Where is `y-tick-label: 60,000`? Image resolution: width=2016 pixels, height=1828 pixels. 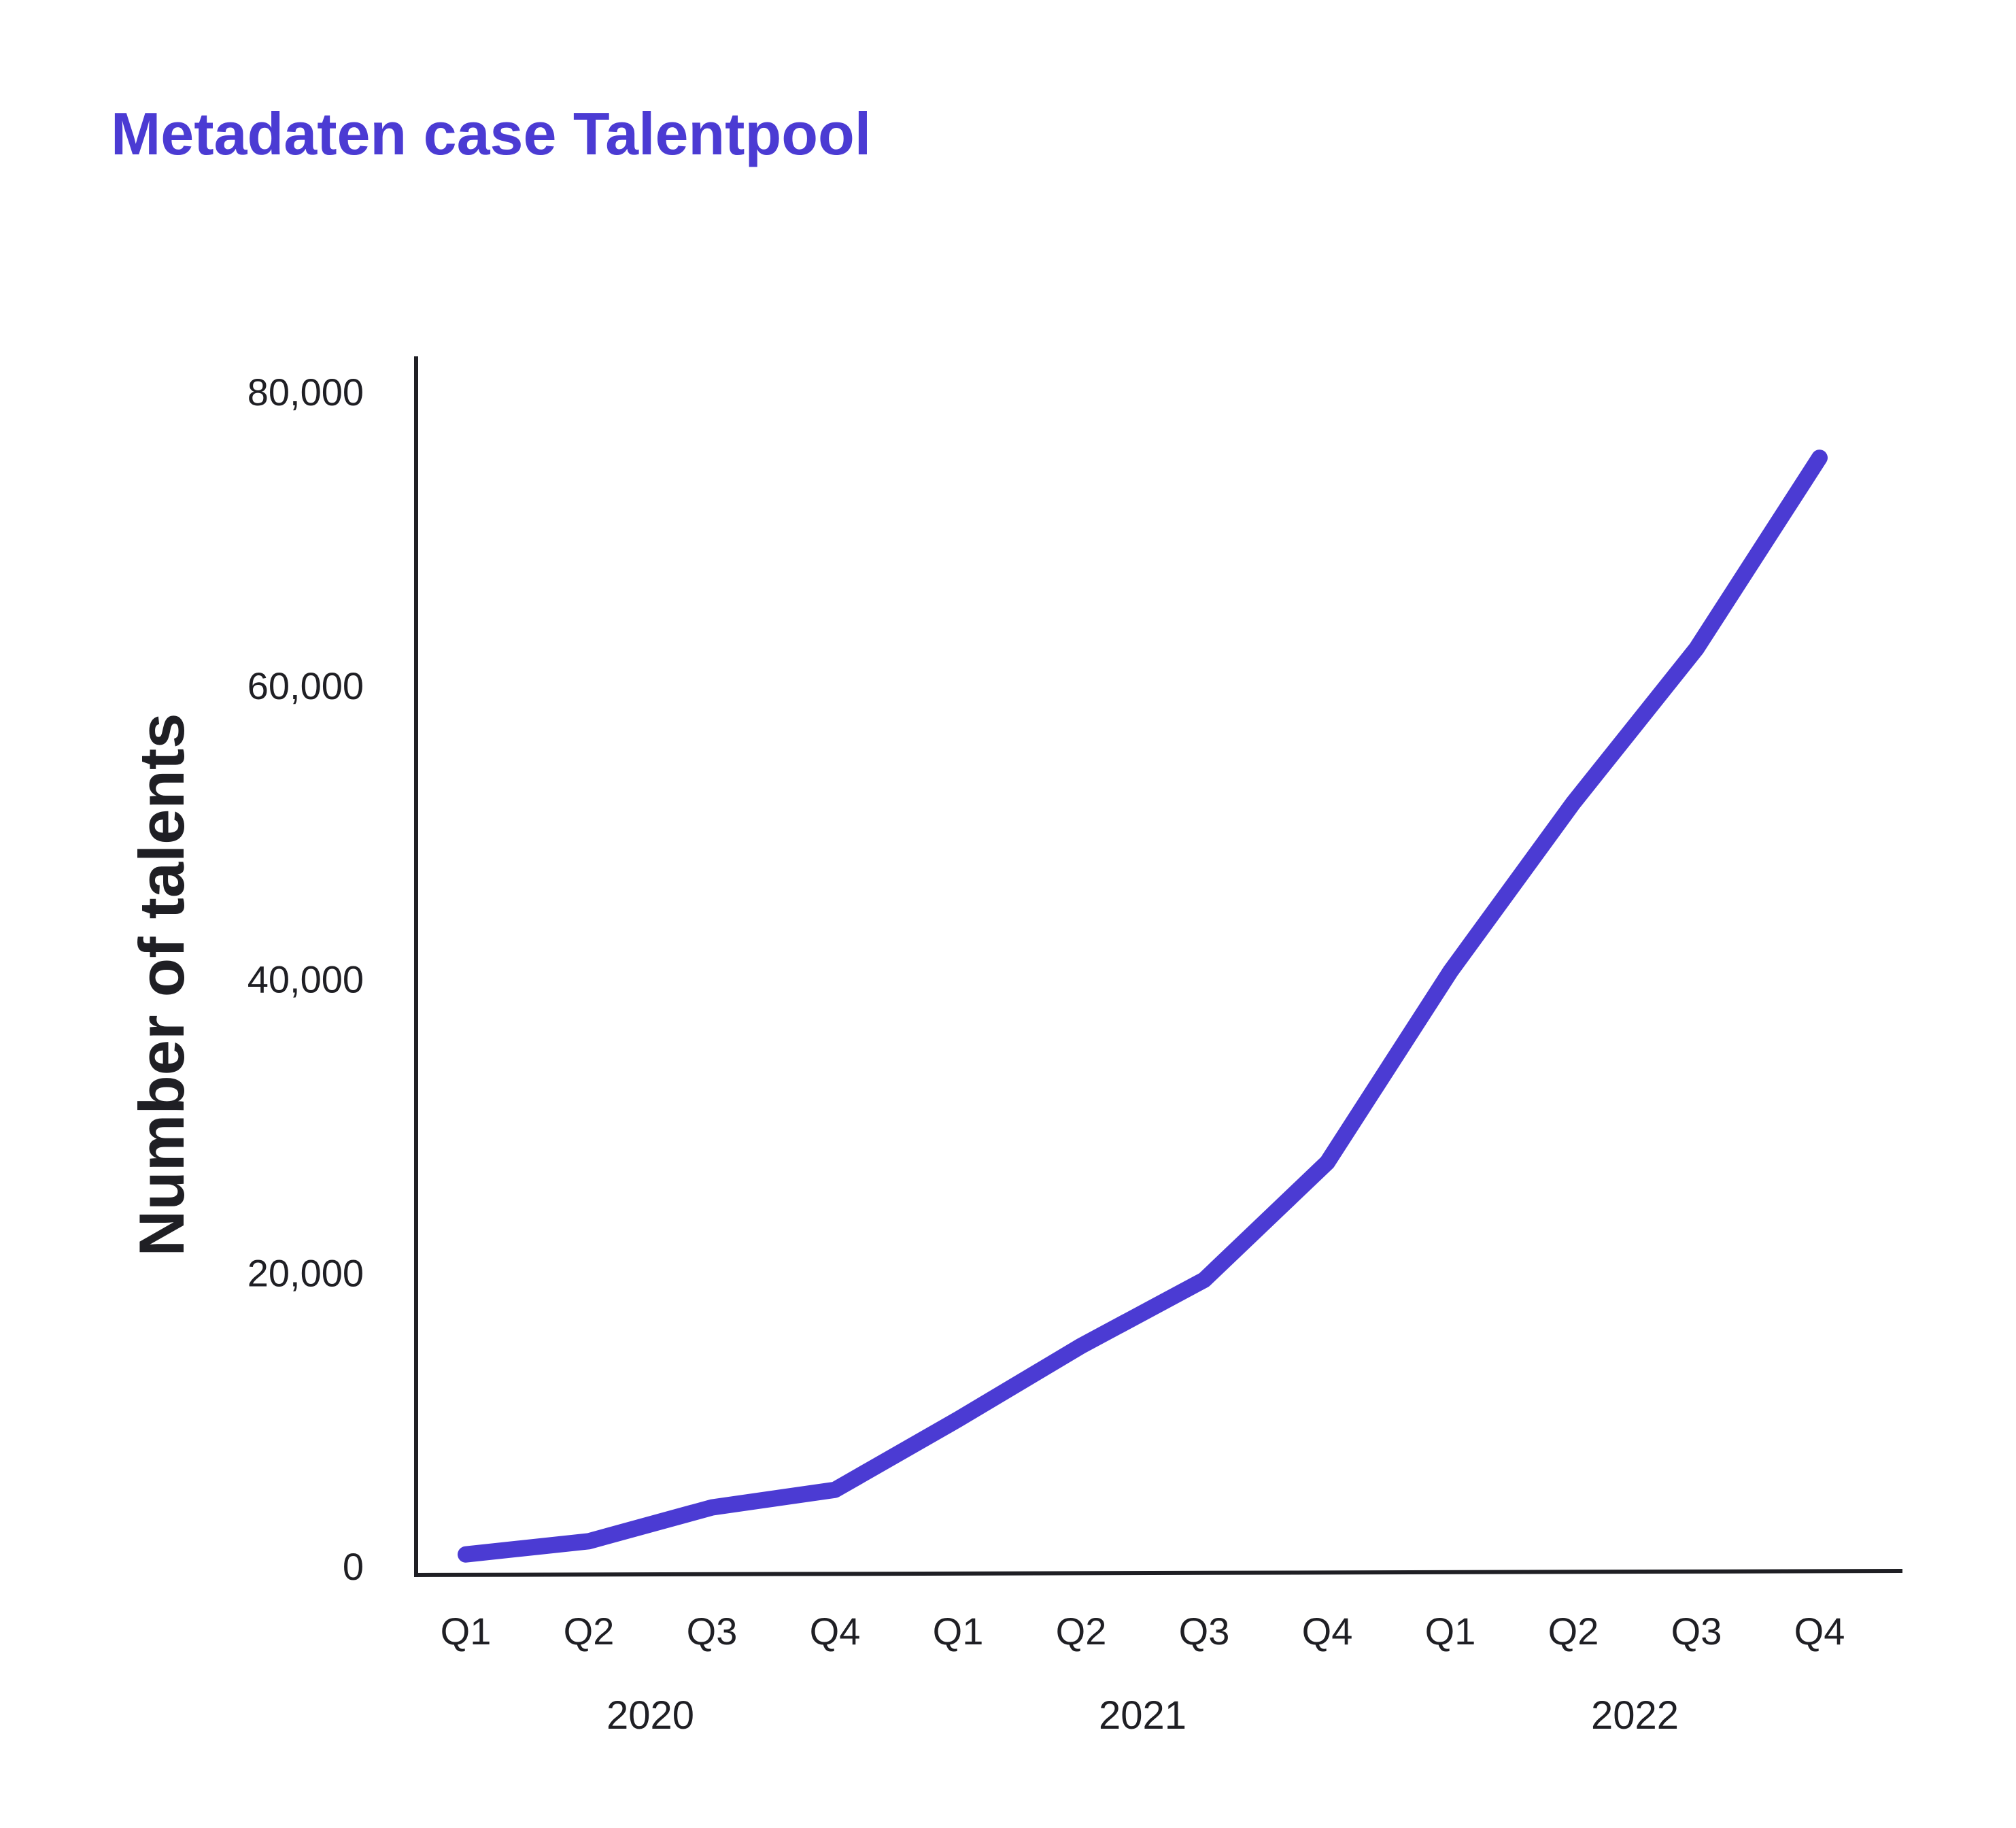
y-tick-label: 60,000 is located at coordinates (305, 685).